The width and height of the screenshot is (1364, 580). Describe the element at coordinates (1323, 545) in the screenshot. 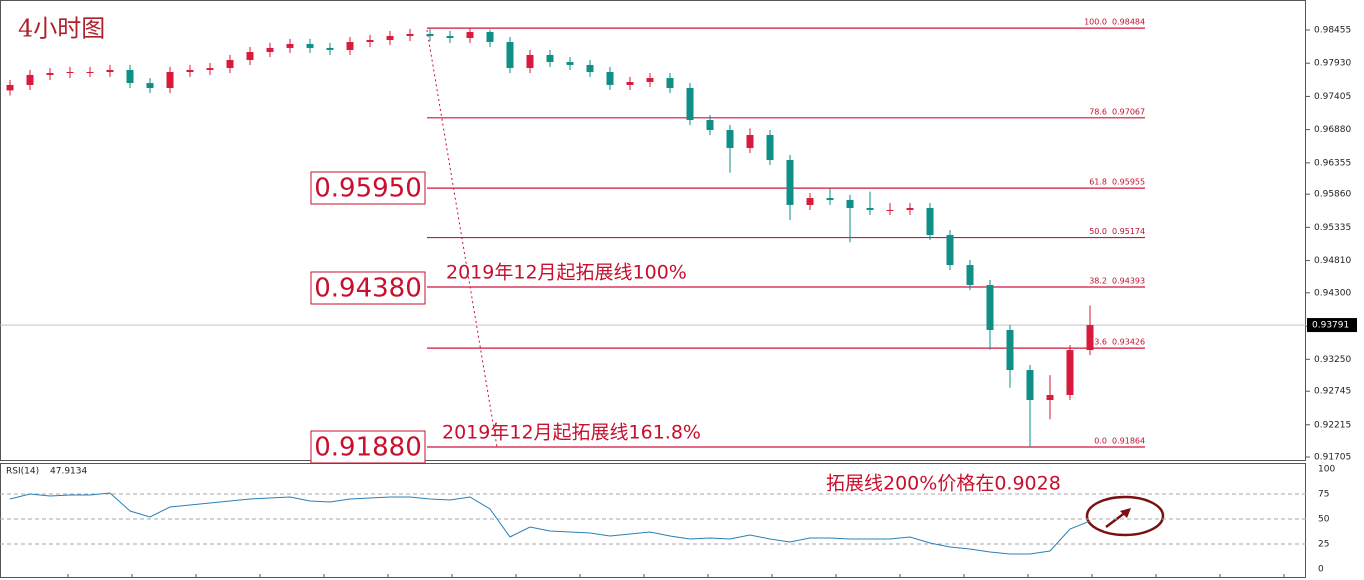

I see `y-tick-label: 25` at that location.